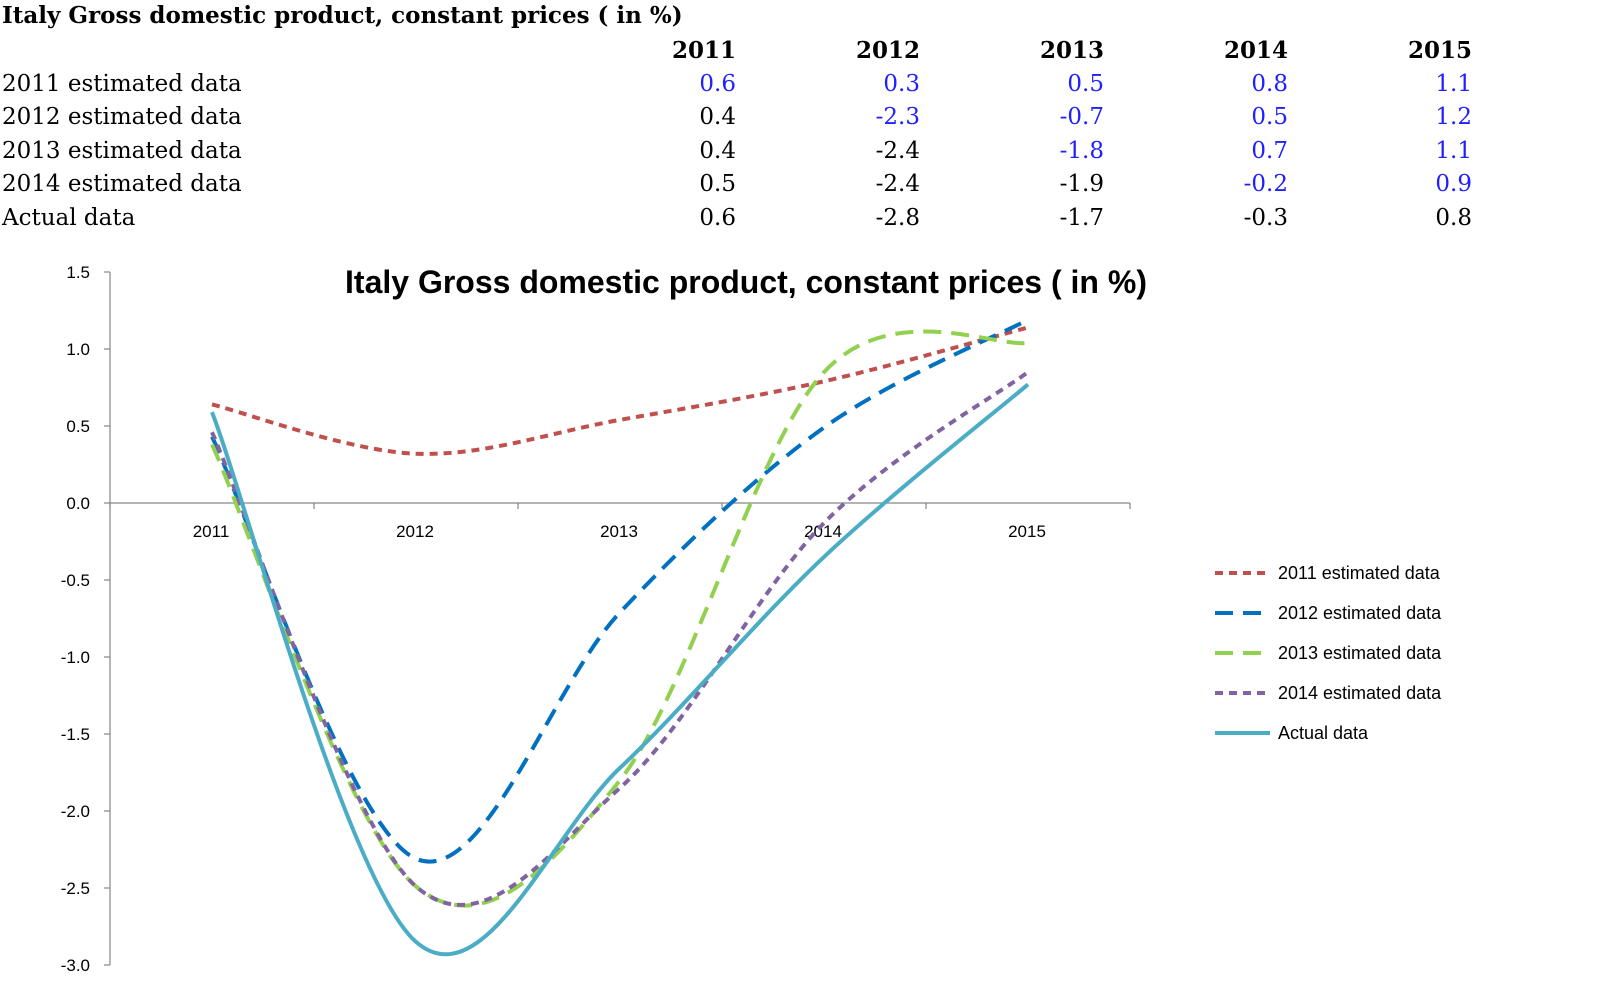  Describe the element at coordinates (1269, 150) in the screenshot. I see `table-cell: 0.7` at that location.